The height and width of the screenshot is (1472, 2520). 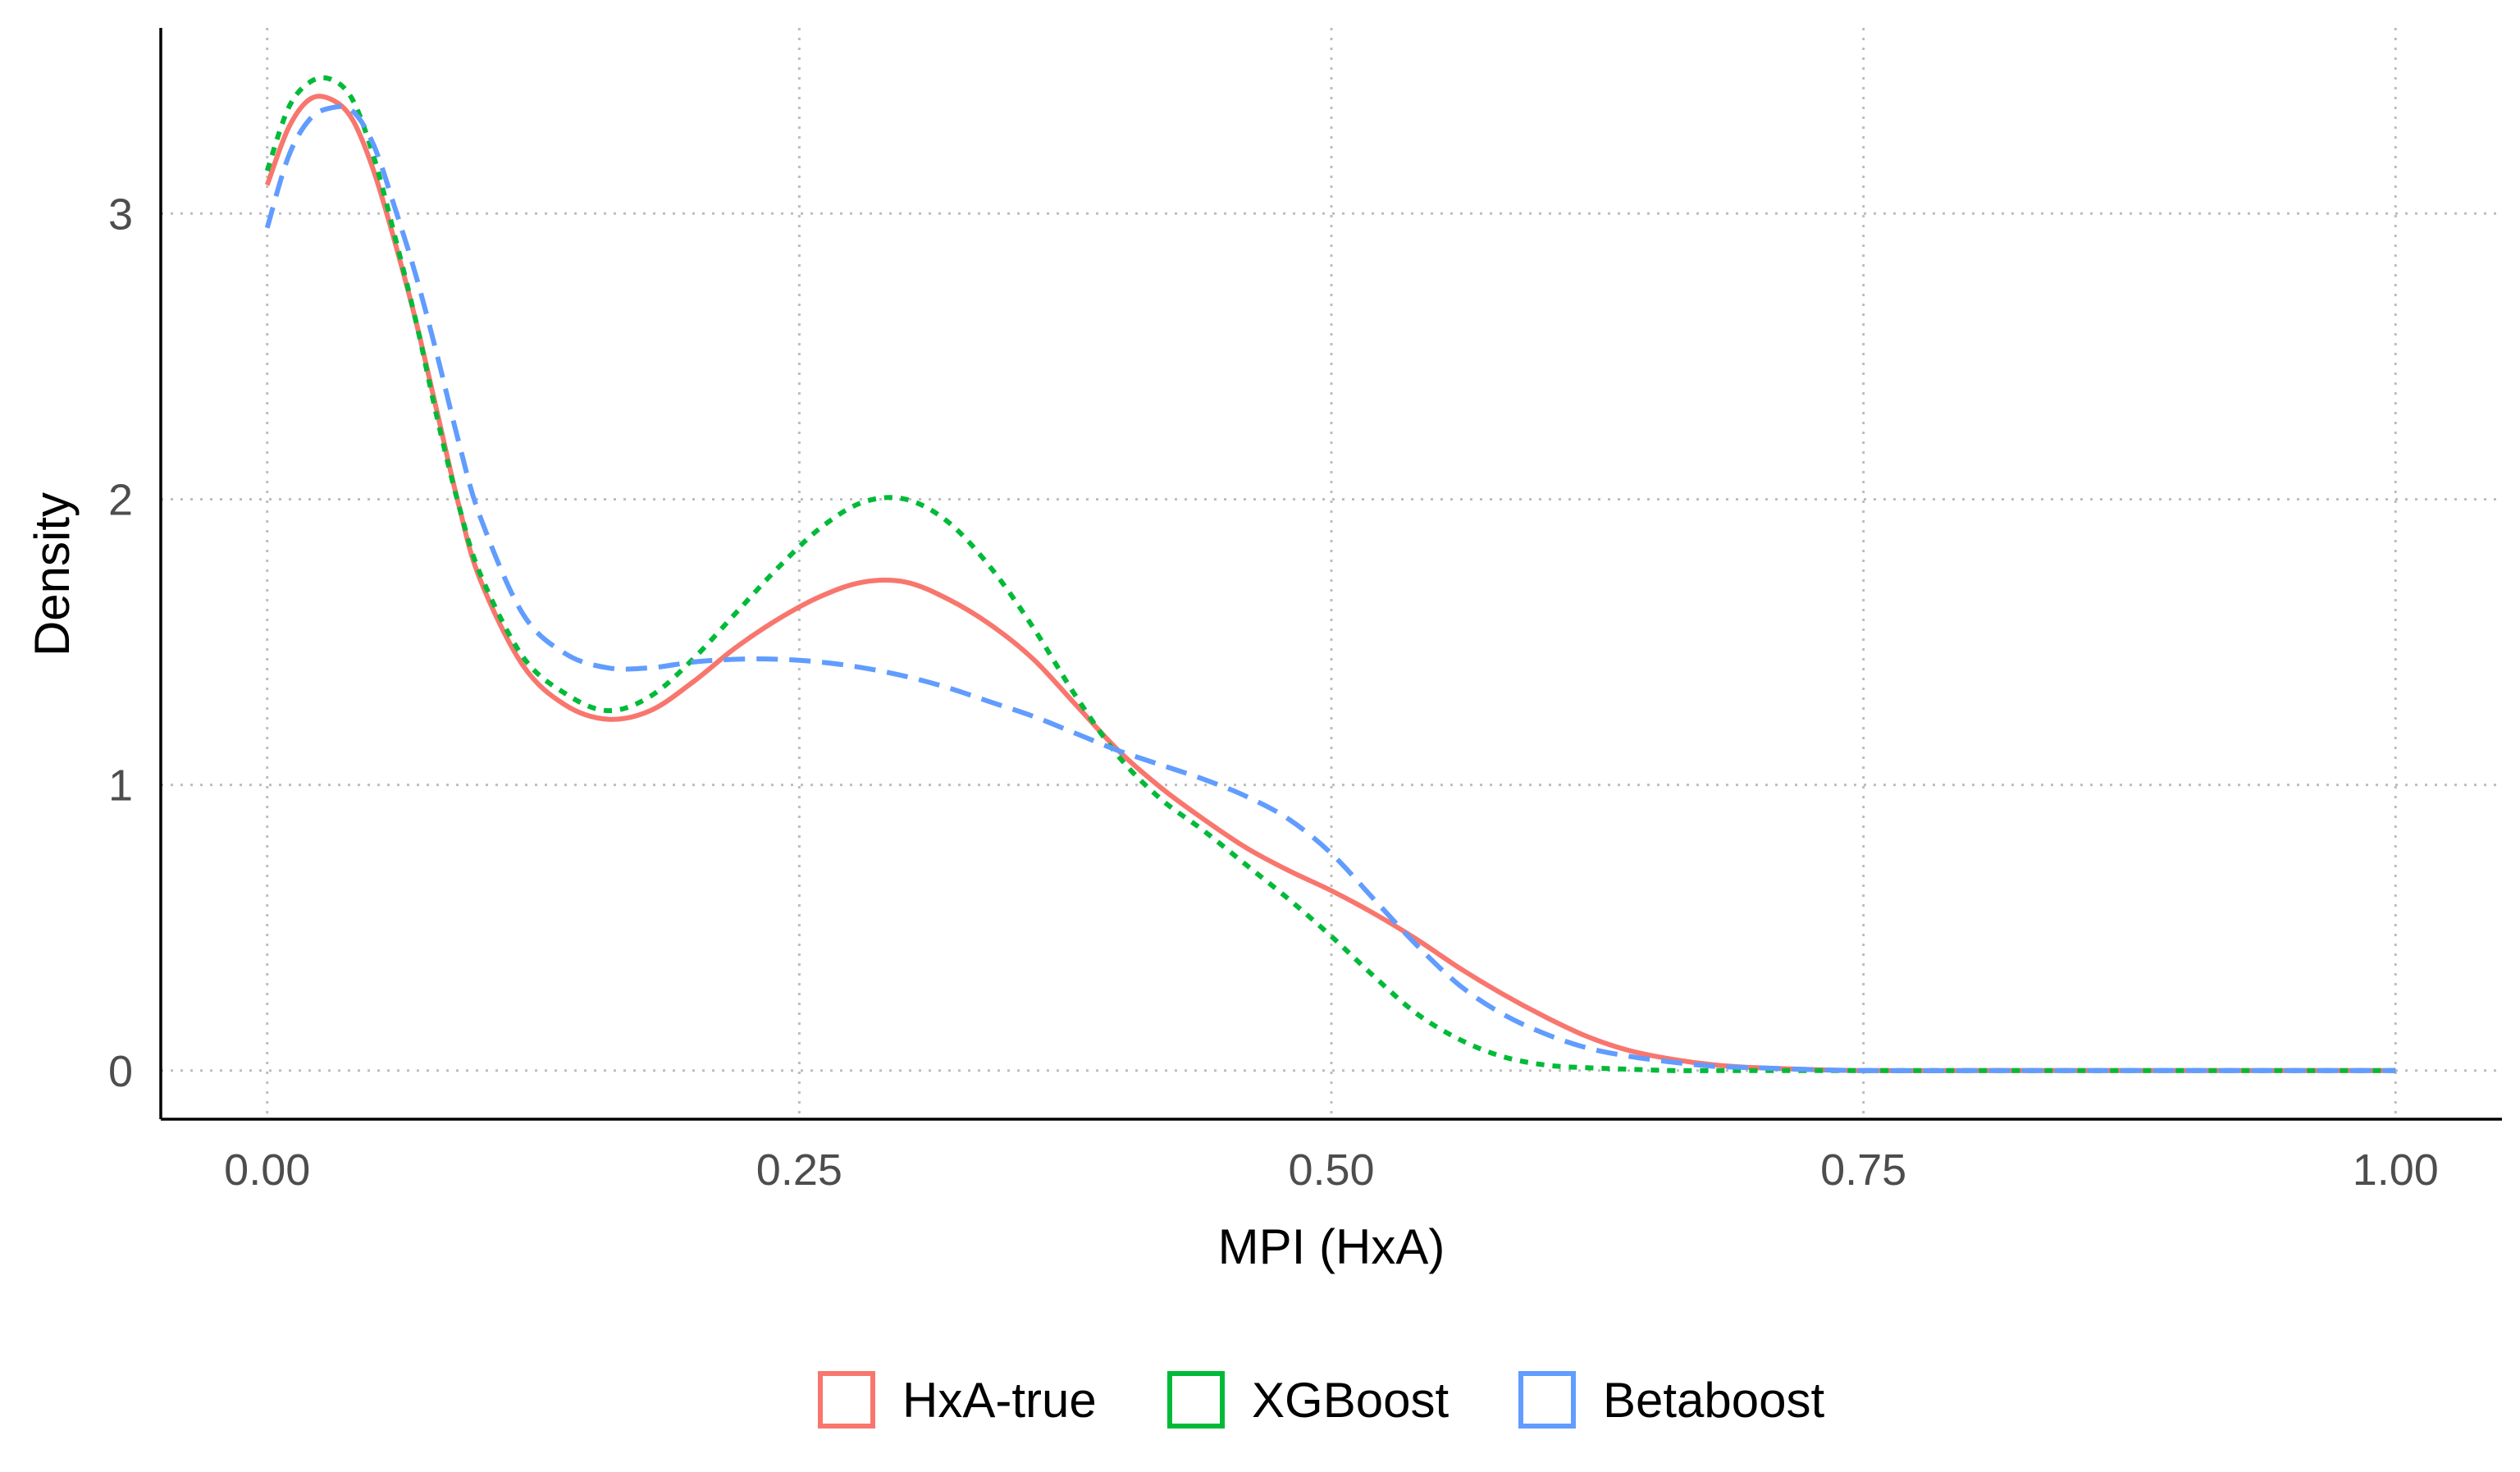 I want to click on x-axis-title: MPI (HxA), so click(x=1332, y=1246).